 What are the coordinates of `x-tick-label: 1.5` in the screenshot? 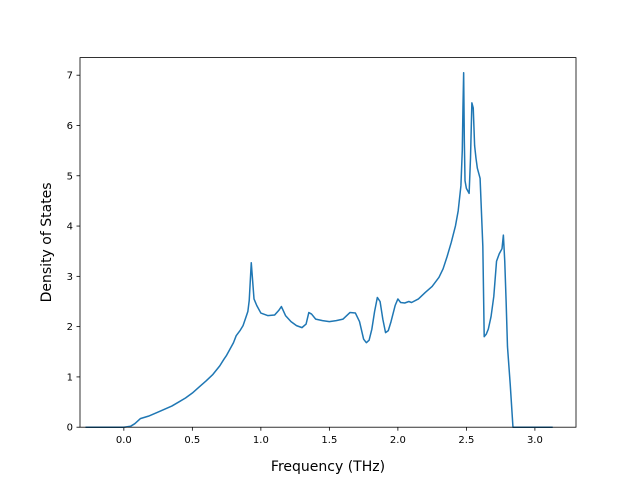 It's located at (329, 440).